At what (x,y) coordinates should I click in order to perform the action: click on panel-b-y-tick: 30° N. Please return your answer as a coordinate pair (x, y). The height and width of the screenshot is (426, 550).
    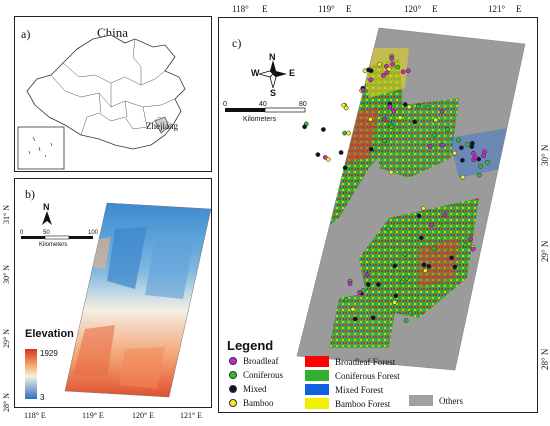
    Looking at the image, I should click on (6, 274).